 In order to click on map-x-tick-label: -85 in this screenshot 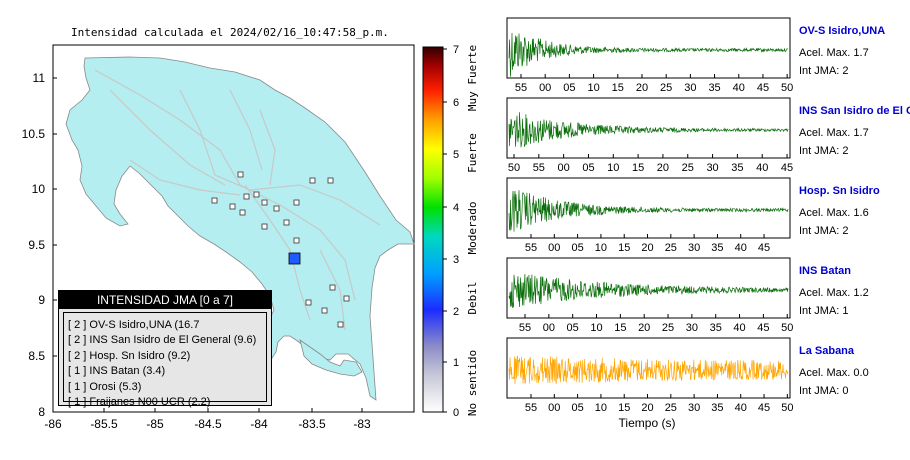, I will do `click(155, 424)`.